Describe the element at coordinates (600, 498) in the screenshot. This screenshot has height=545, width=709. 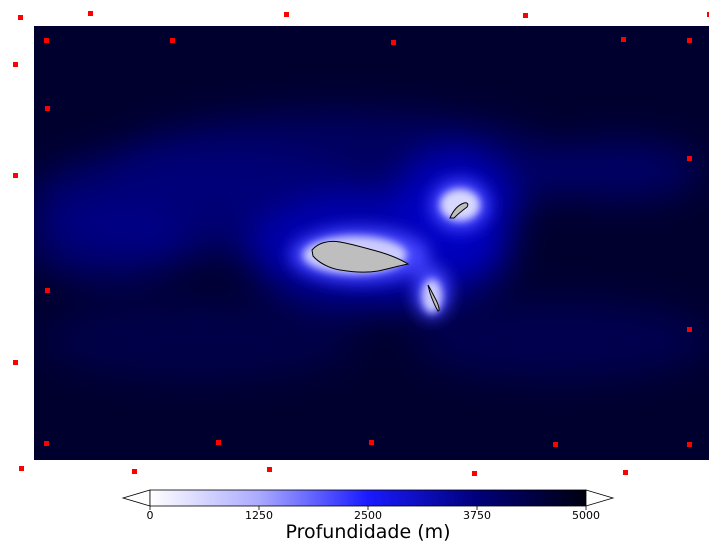
I see `colorbar-over-arrow` at that location.